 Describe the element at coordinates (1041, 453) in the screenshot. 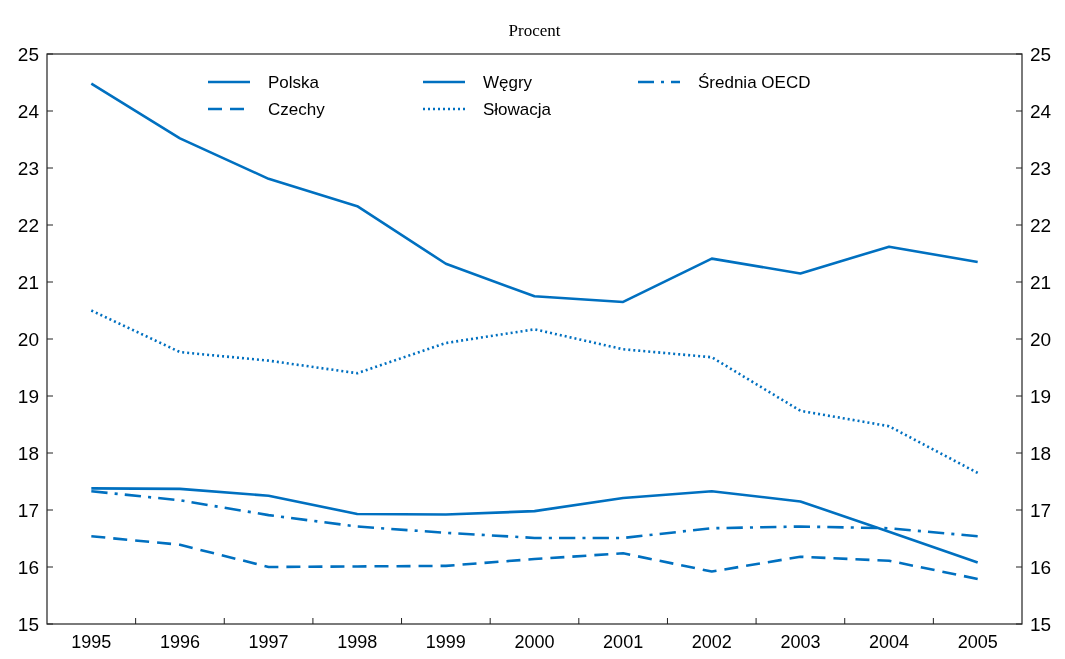

I see `y2-tick-label: 18` at that location.